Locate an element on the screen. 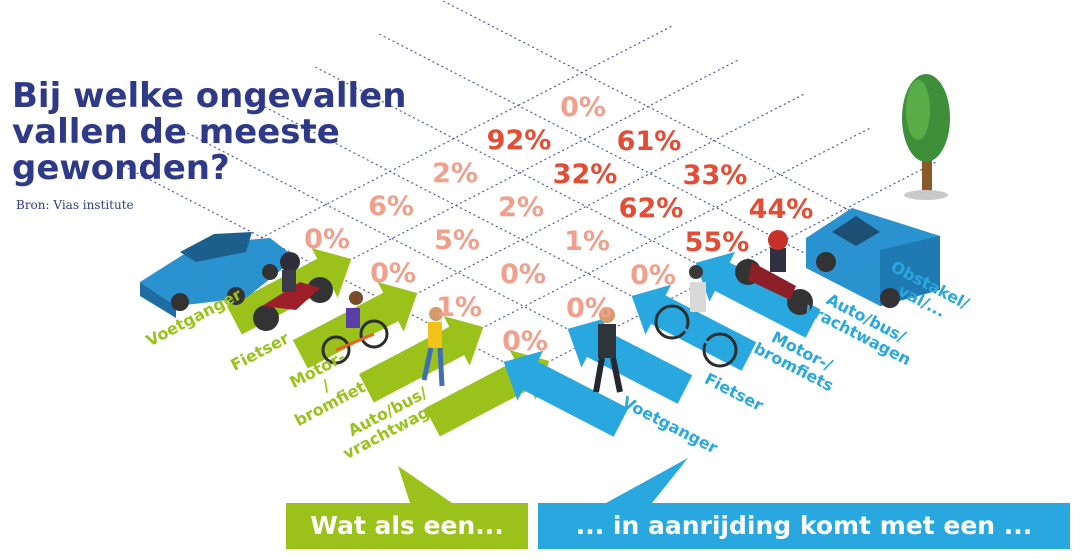 The width and height of the screenshot is (1080, 560). cell-value: 32% is located at coordinates (585, 174).